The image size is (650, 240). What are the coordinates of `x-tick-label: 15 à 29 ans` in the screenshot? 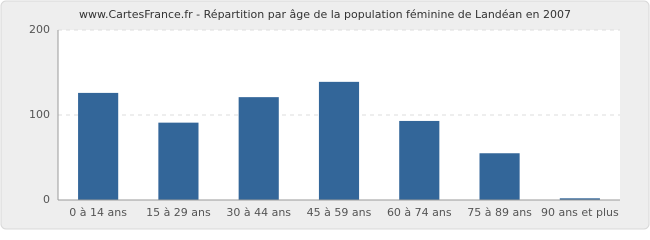 It's located at (178, 212).